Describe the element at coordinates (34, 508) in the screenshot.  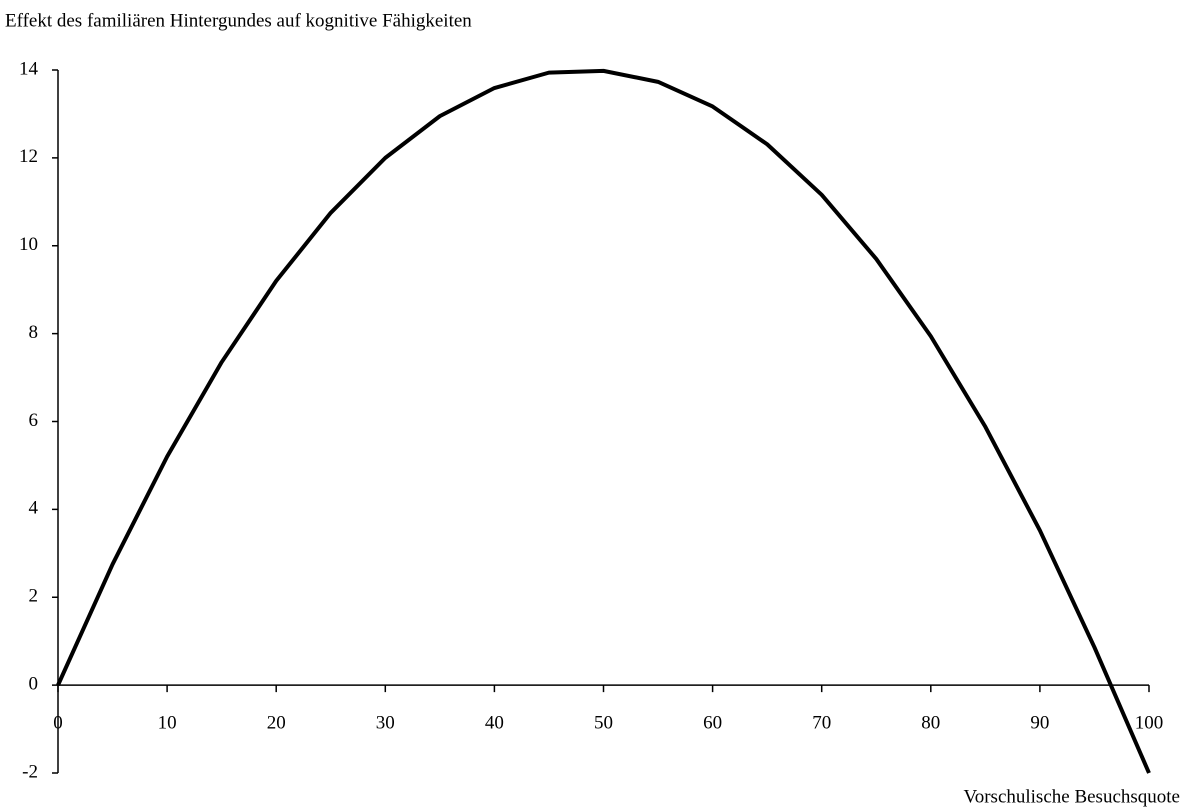
I see `y-tick-label: 4` at that location.